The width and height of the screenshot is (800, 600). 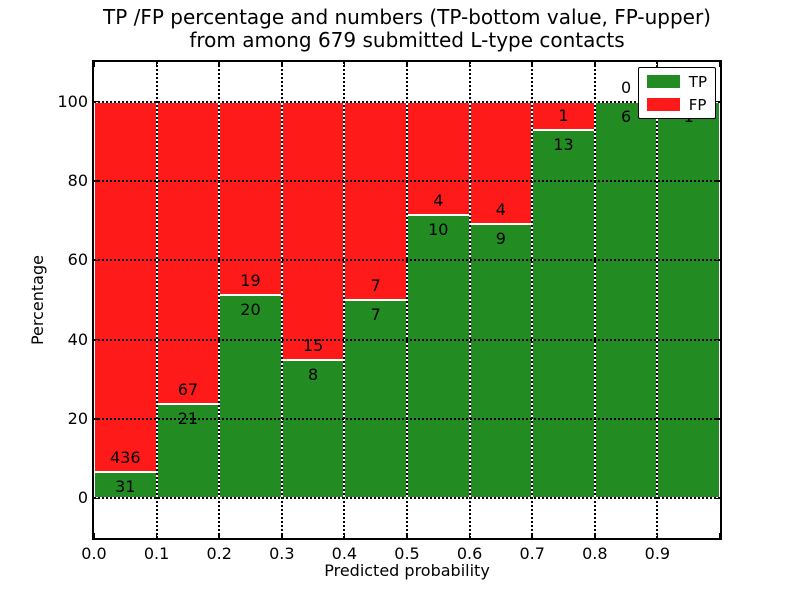 I want to click on x-tick-label: 0.6, so click(x=469, y=553).